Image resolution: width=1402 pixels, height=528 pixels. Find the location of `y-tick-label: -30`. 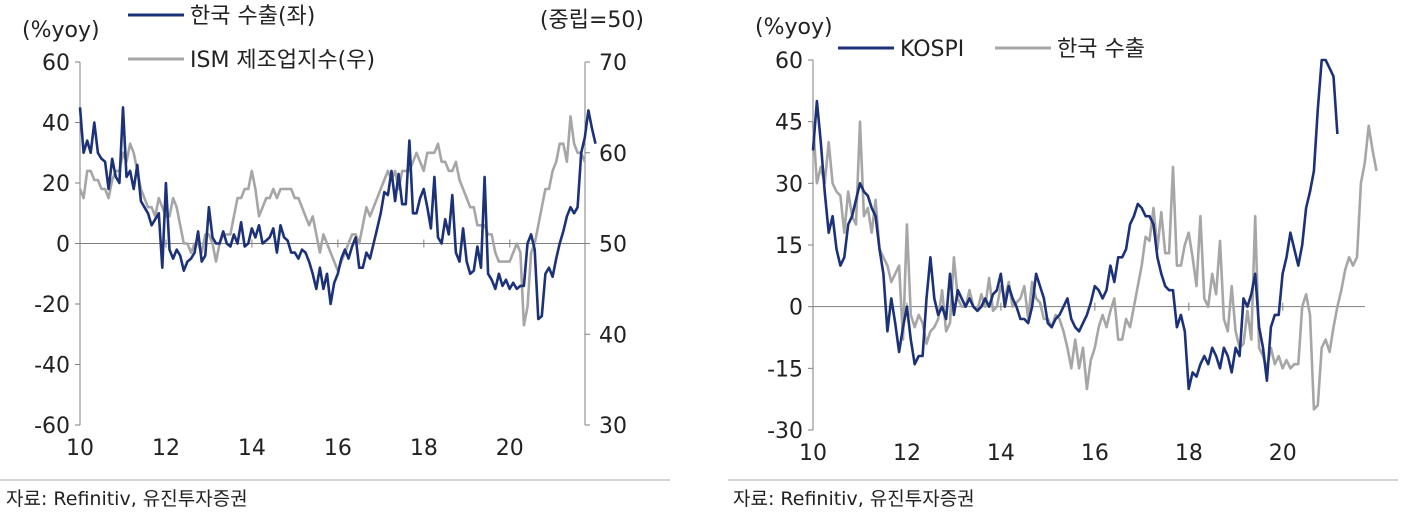

y-tick-label: -30 is located at coordinates (785, 431).